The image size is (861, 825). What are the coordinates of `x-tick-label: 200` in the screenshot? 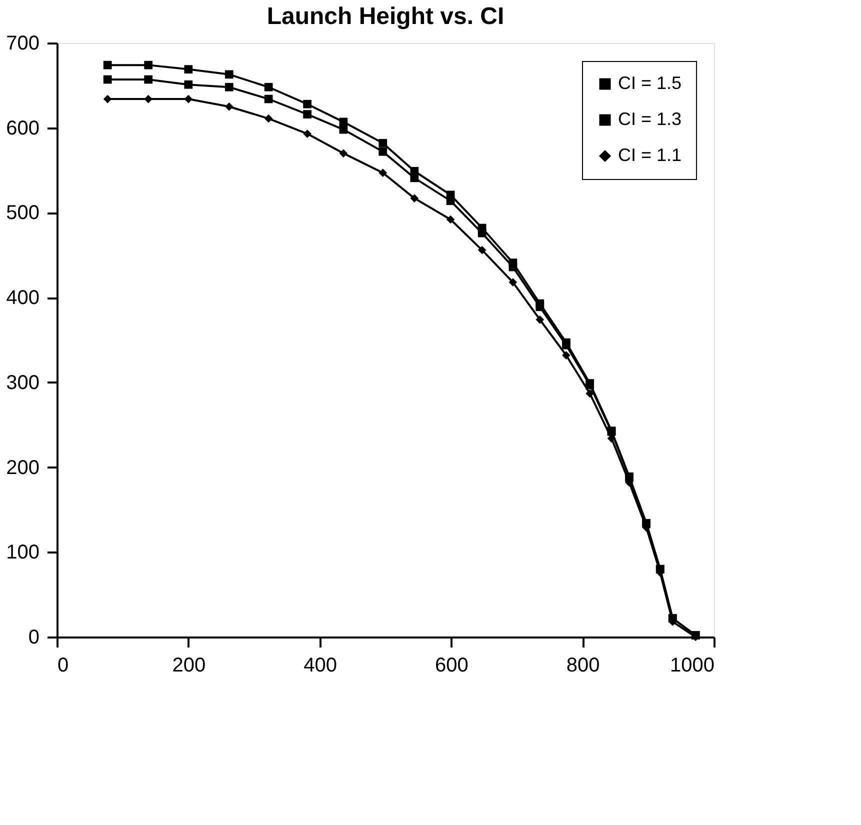 It's located at (189, 665).